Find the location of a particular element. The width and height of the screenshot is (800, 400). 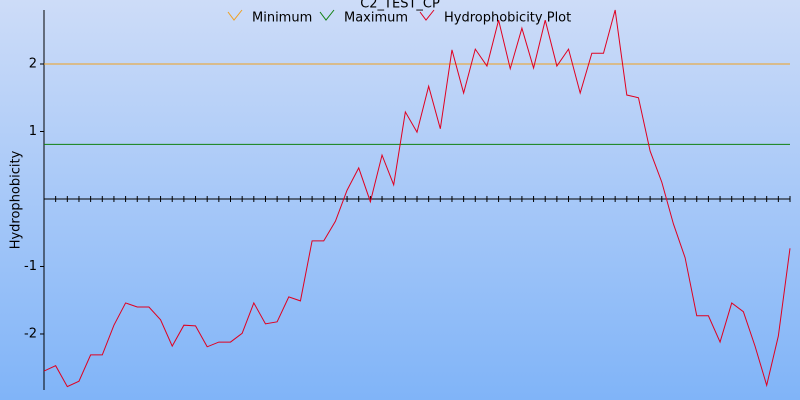

legend-label: Hydrophobicity Plot is located at coordinates (507, 18).